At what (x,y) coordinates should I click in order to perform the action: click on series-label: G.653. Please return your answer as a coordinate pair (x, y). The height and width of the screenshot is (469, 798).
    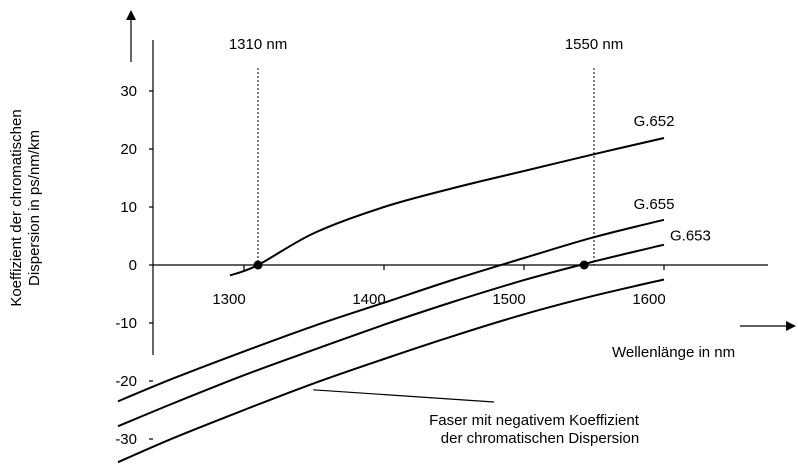
    Looking at the image, I should click on (690, 236).